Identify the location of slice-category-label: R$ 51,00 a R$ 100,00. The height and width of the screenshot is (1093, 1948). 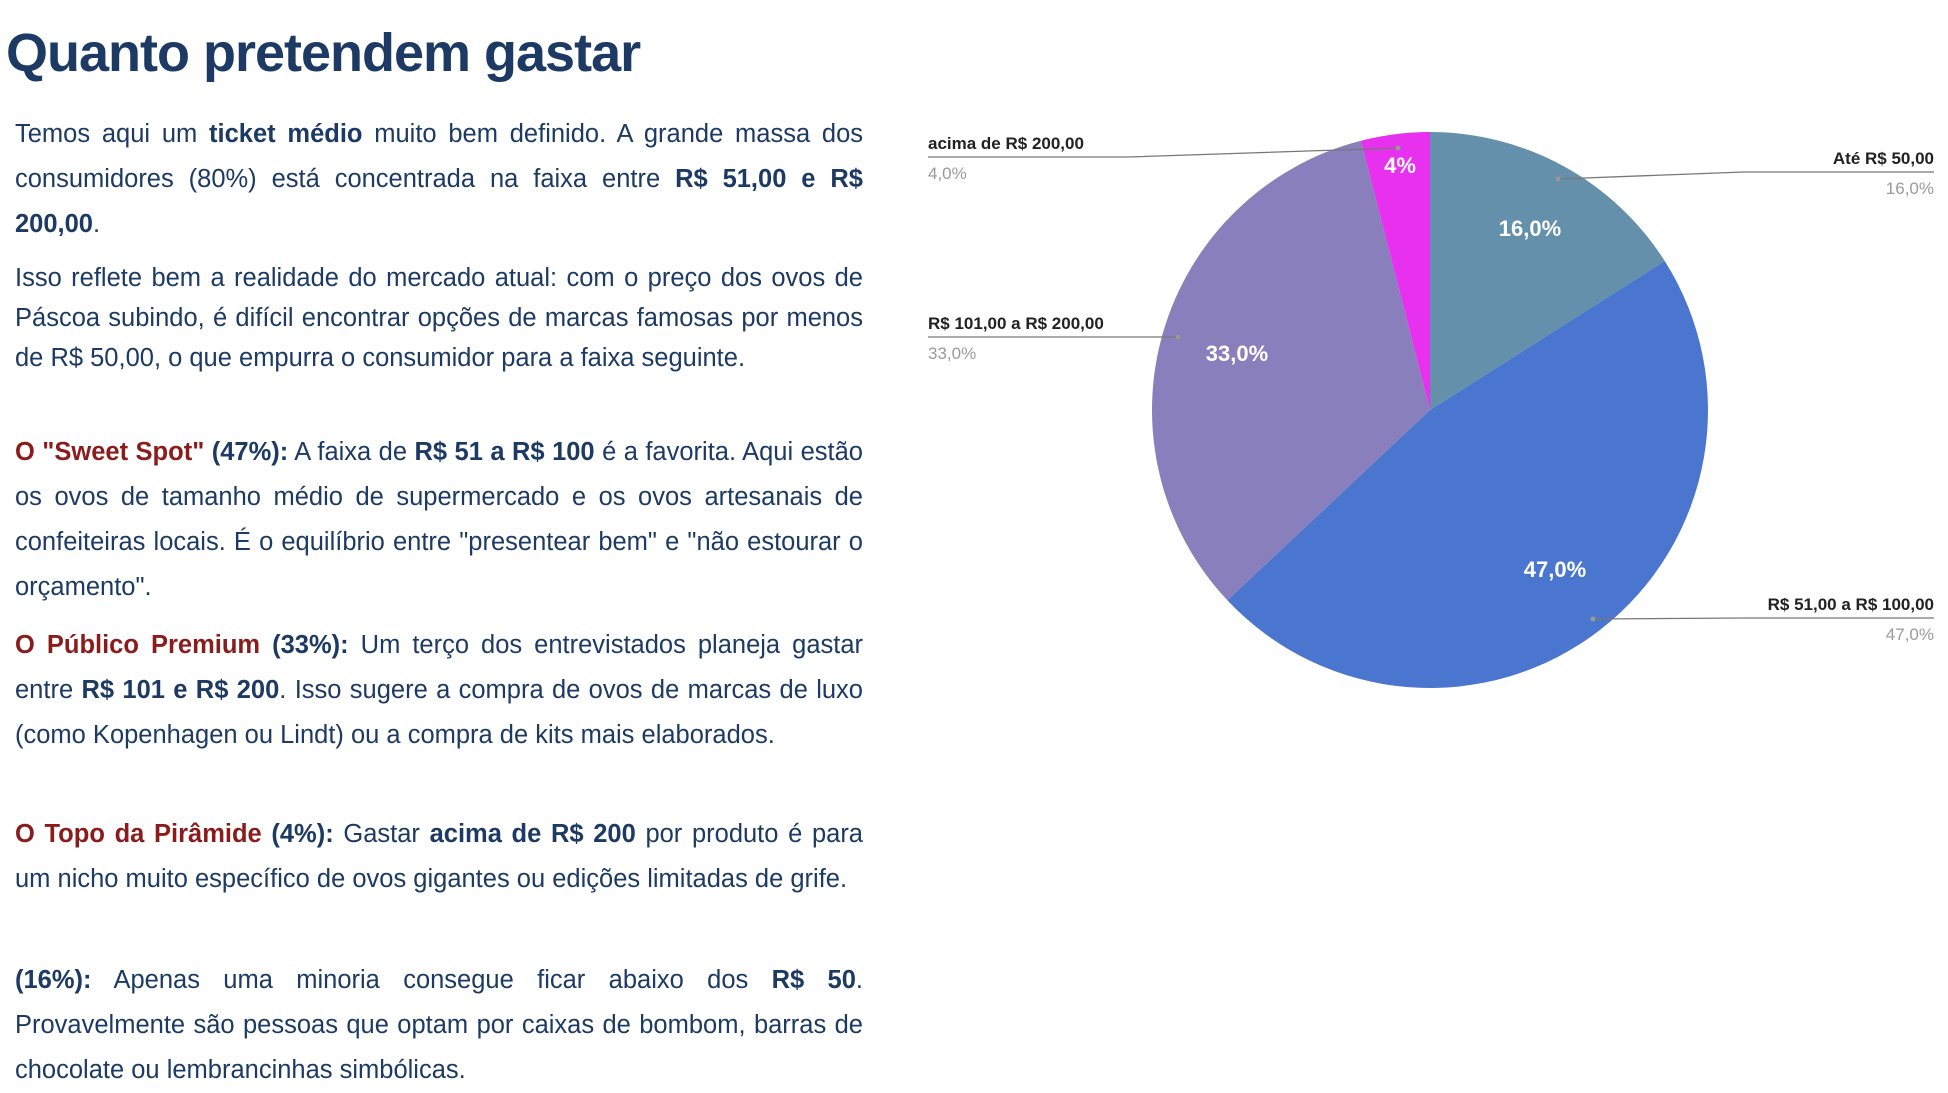
(1851, 604).